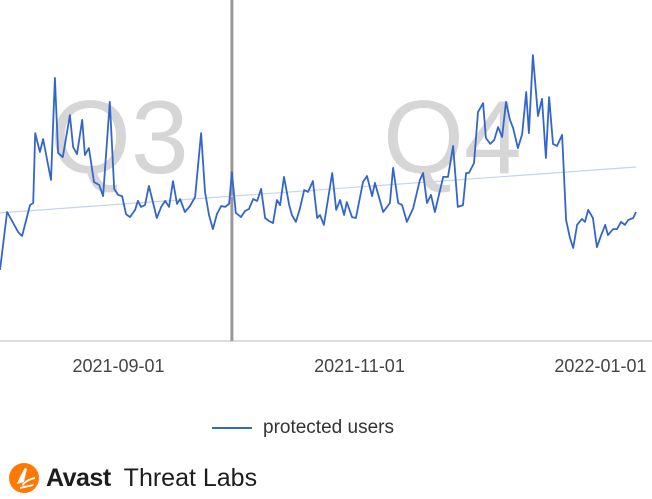 The image size is (652, 499). Describe the element at coordinates (328, 427) in the screenshot. I see `legend-label: protected users` at that location.